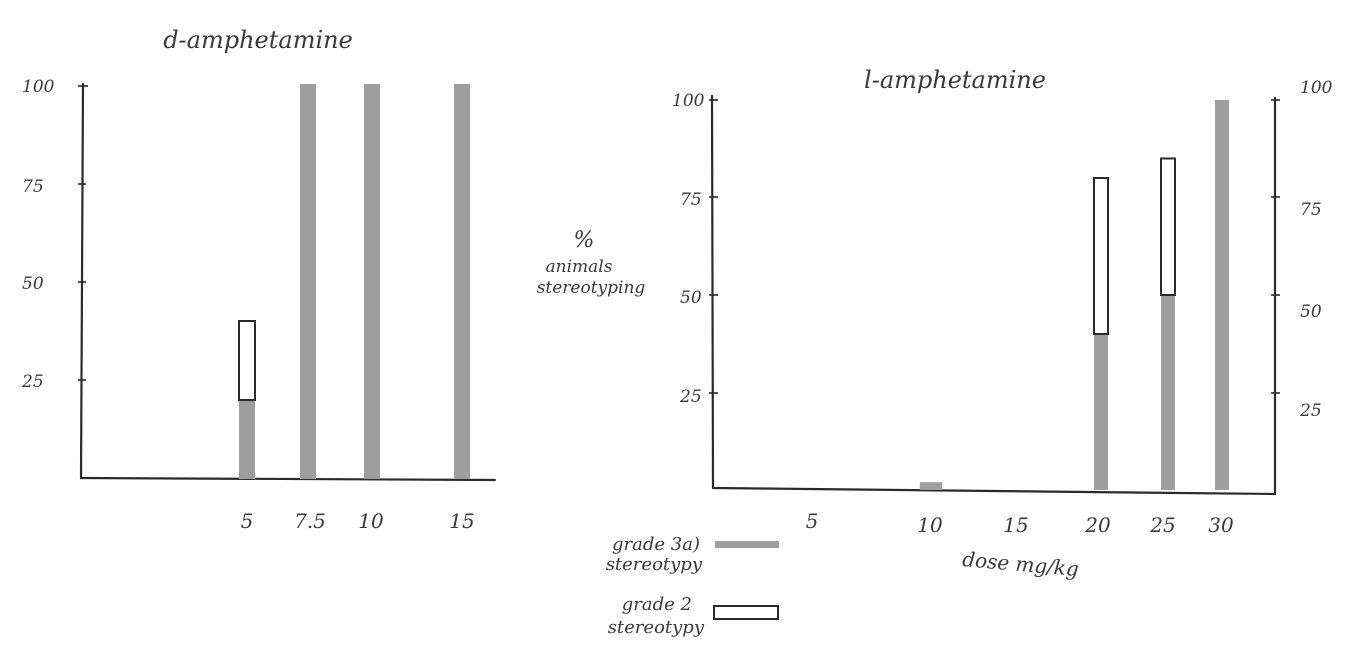  Describe the element at coordinates (654, 564) in the screenshot. I see `legend-label-grade3-line2: stereotypy` at that location.